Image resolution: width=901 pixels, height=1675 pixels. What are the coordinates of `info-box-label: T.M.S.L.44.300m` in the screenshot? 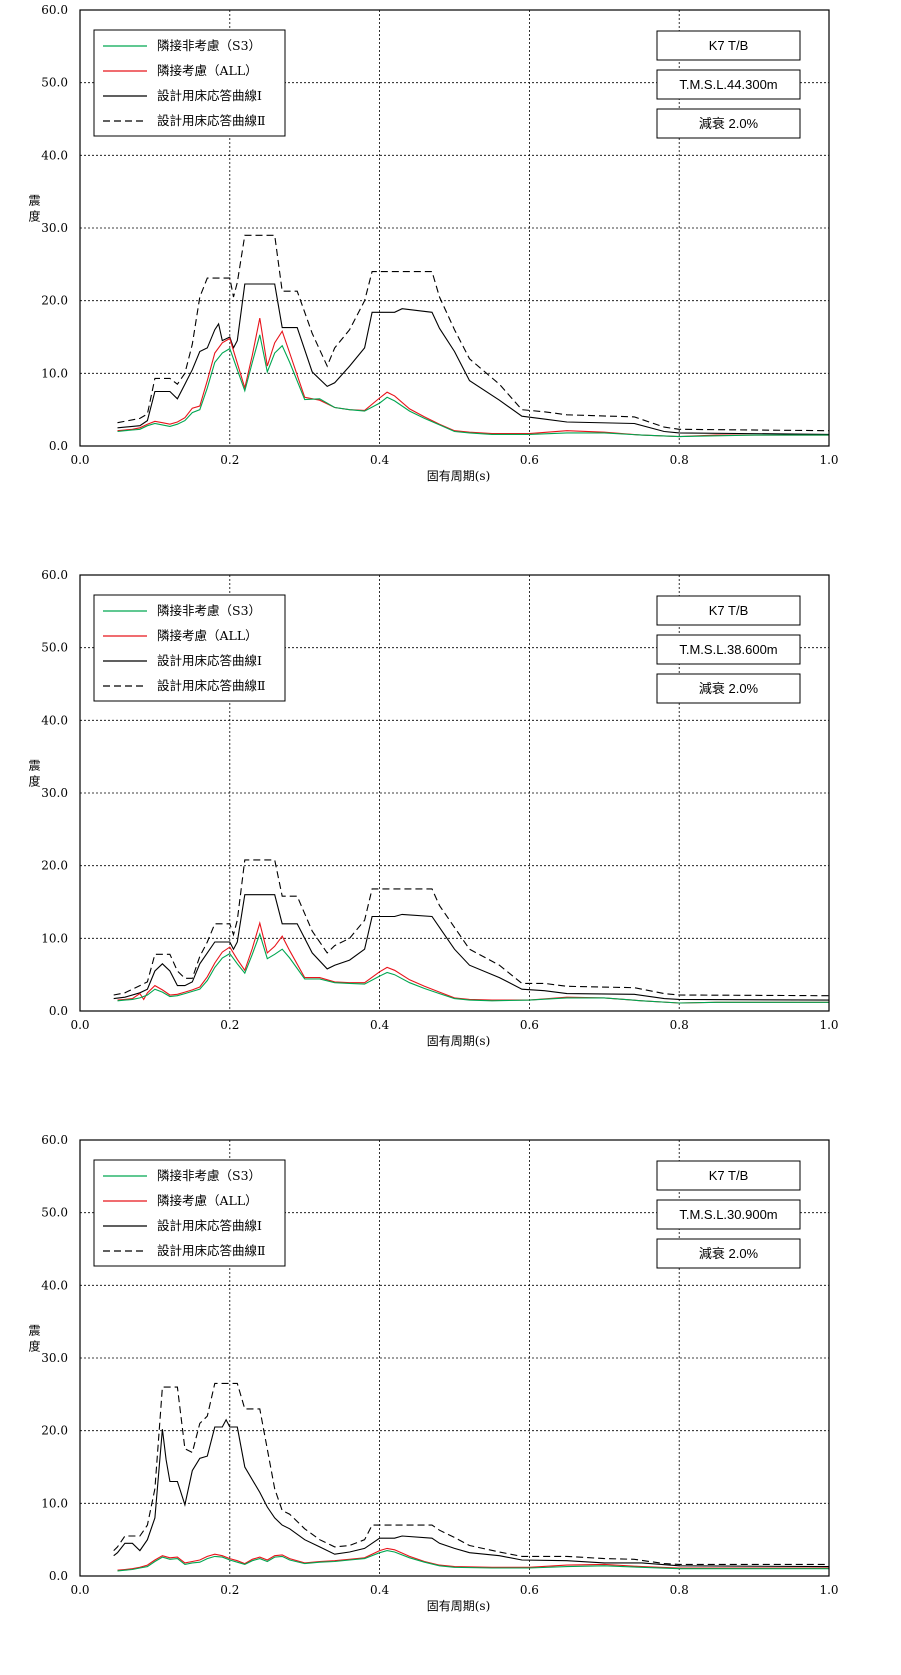 It's located at (728, 84).